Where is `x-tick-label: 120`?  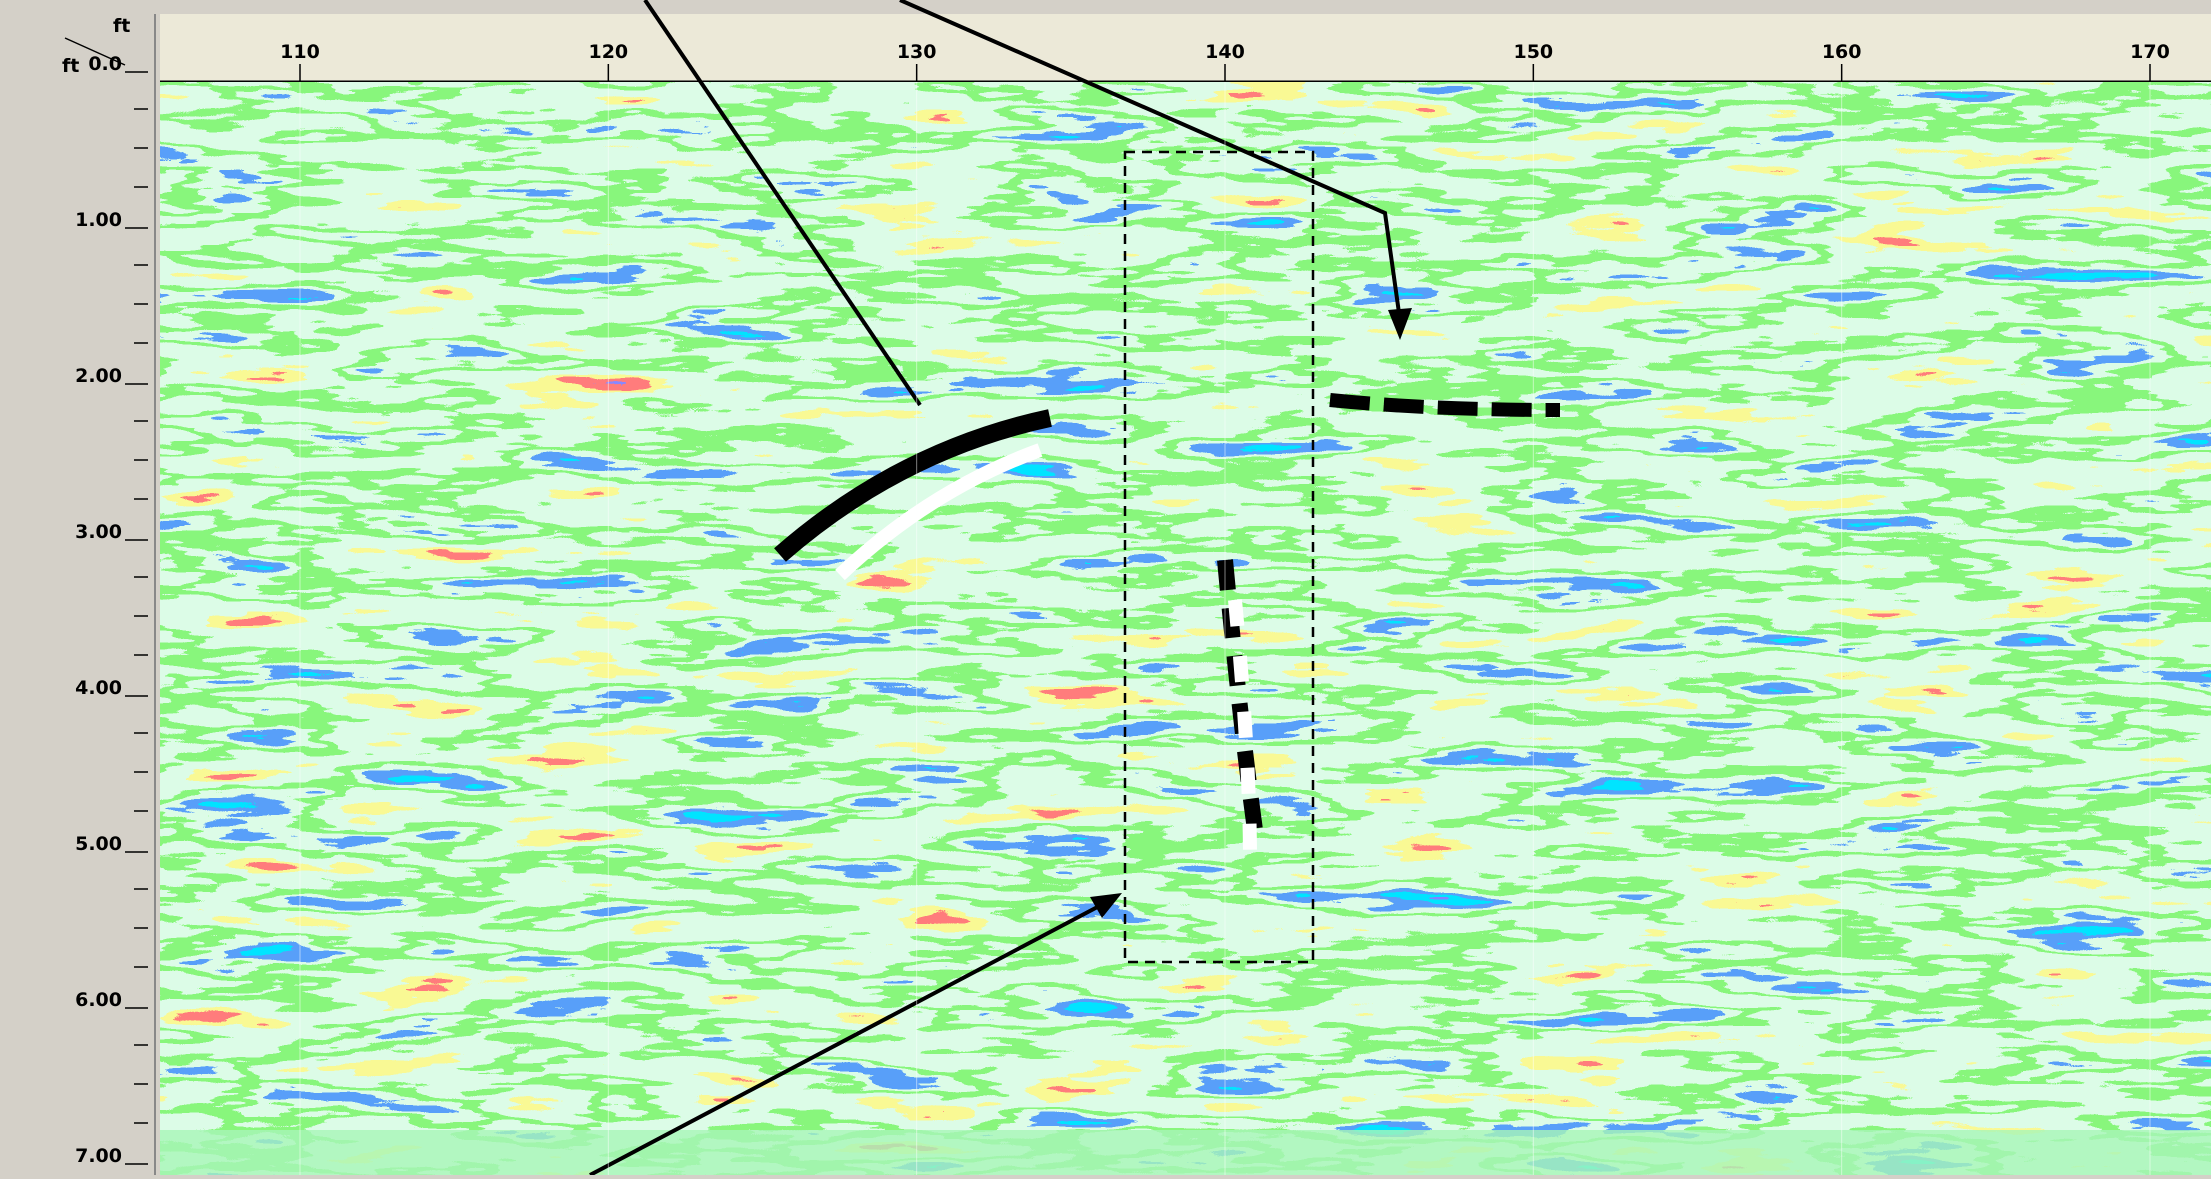 x-tick-label: 120 is located at coordinates (608, 52).